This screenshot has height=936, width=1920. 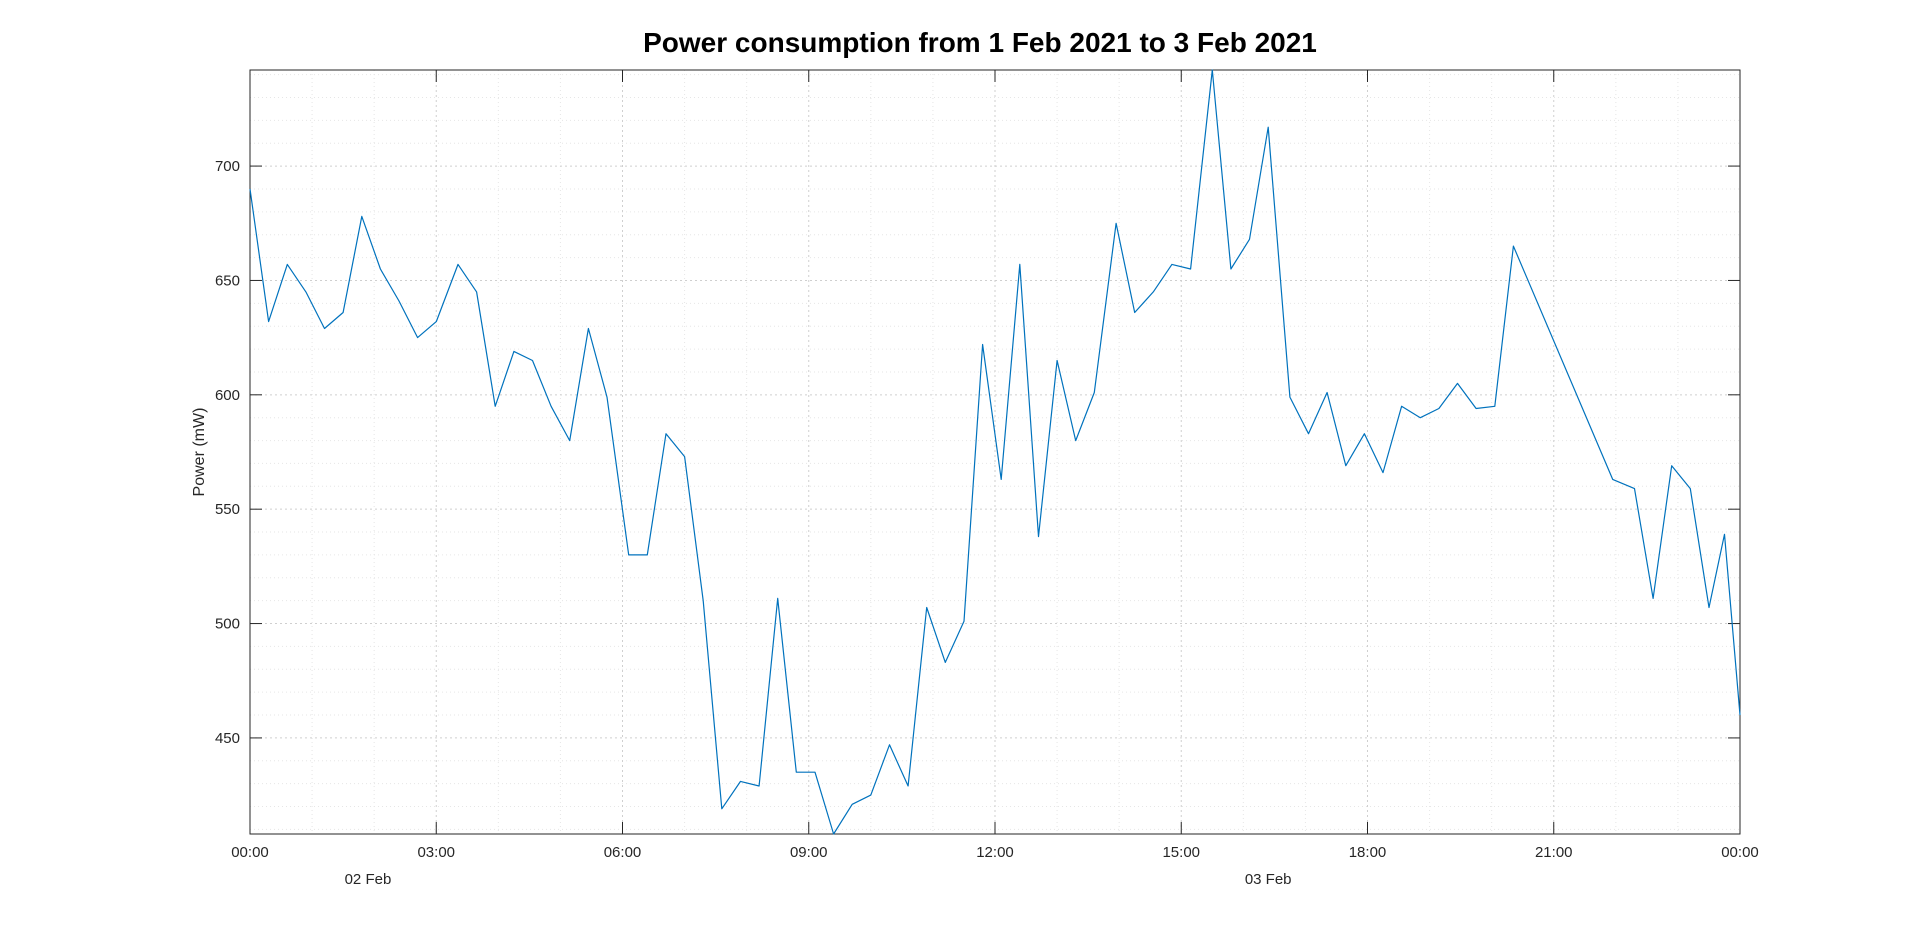 What do you see at coordinates (1181, 852) in the screenshot?
I see `x-tick-label: 15:00` at bounding box center [1181, 852].